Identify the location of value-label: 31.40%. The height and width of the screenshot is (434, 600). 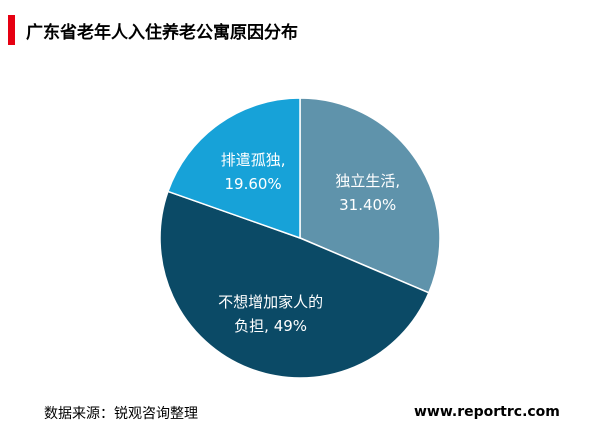
(368, 205).